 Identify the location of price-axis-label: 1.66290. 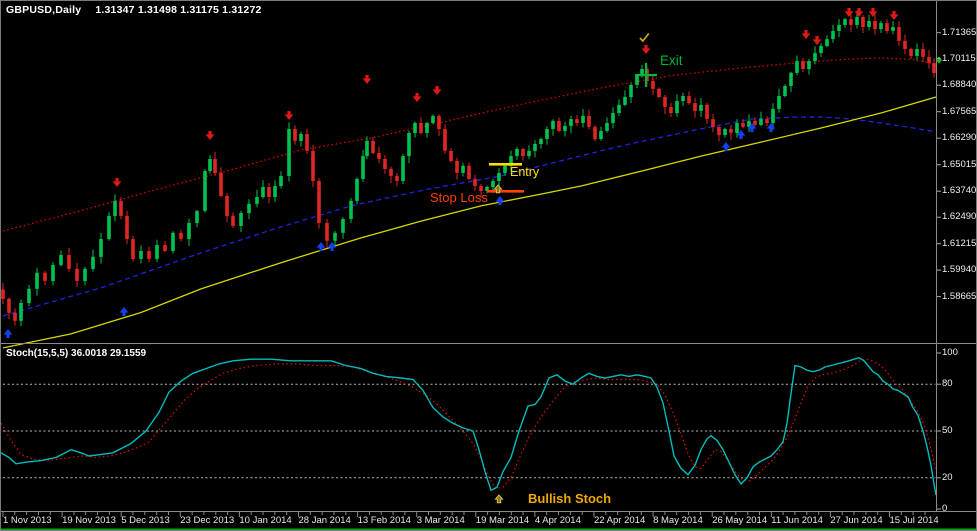
(959, 138).